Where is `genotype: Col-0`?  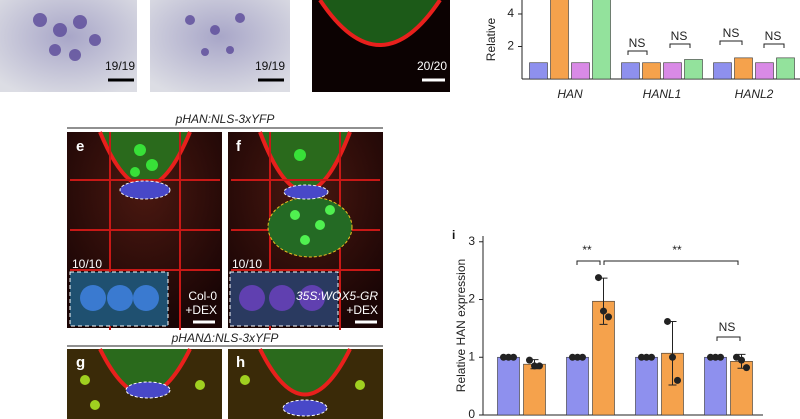 genotype: Col-0 is located at coordinates (202, 296).